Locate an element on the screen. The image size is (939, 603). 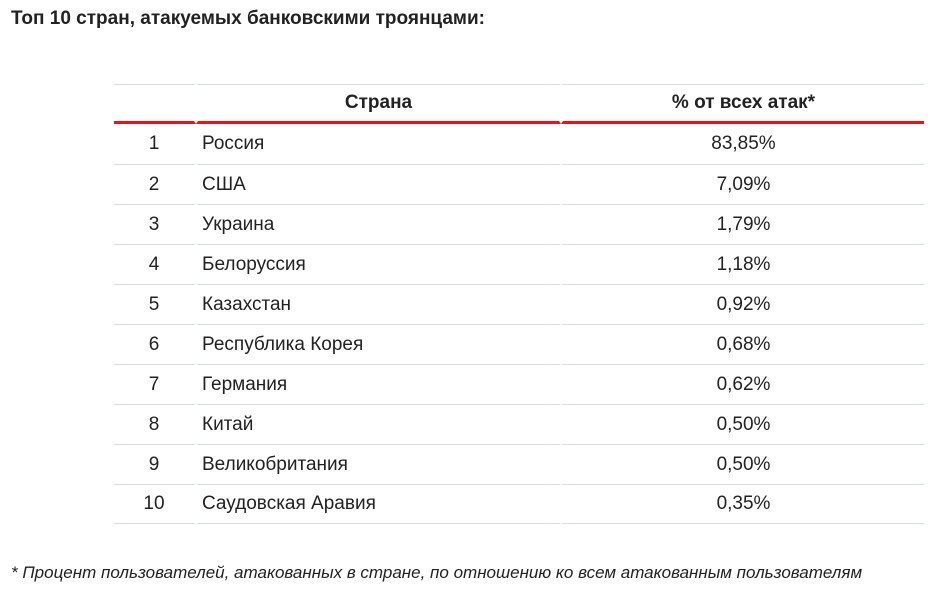
header-country: Страна is located at coordinates (378, 104).